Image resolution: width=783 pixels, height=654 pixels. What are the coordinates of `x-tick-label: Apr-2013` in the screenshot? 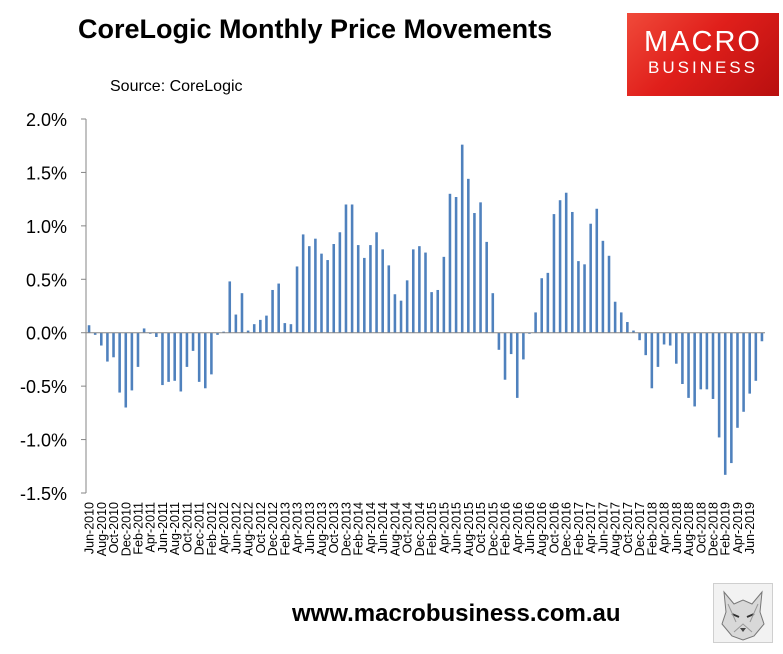 It's located at (298, 527).